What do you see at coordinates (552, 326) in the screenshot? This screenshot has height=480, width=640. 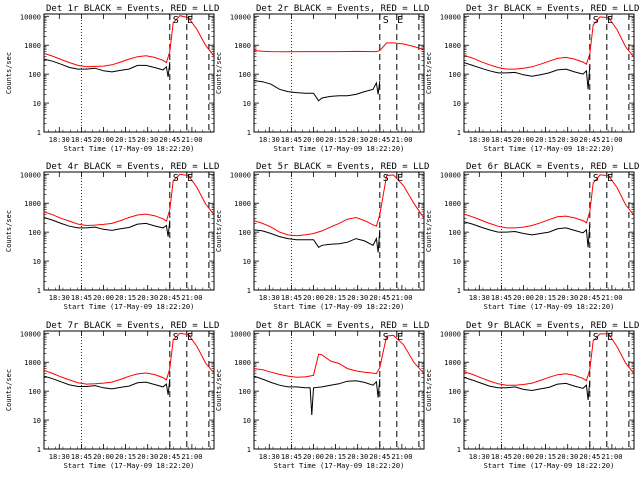 I see `chart-title: Det 9r BLACK = Events, RED = LLD` at bounding box center [552, 326].